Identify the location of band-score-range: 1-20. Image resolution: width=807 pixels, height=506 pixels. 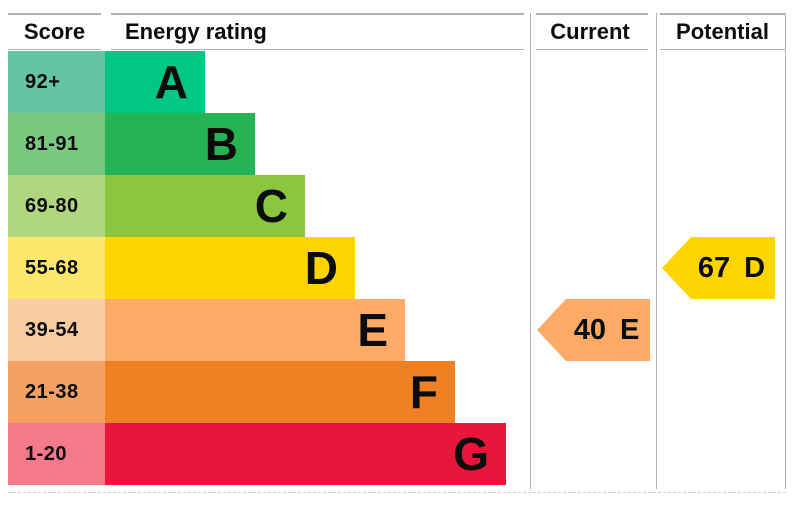
(56, 454).